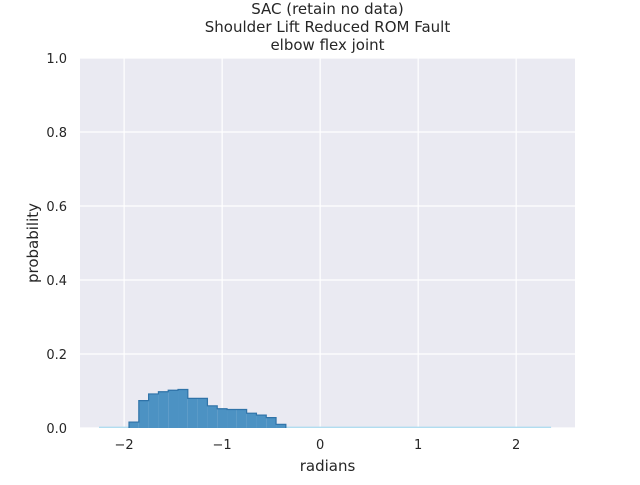 This screenshot has width=640, height=485. I want to click on x-tick-labels: −2 −1 0 1 2, so click(318, 445).